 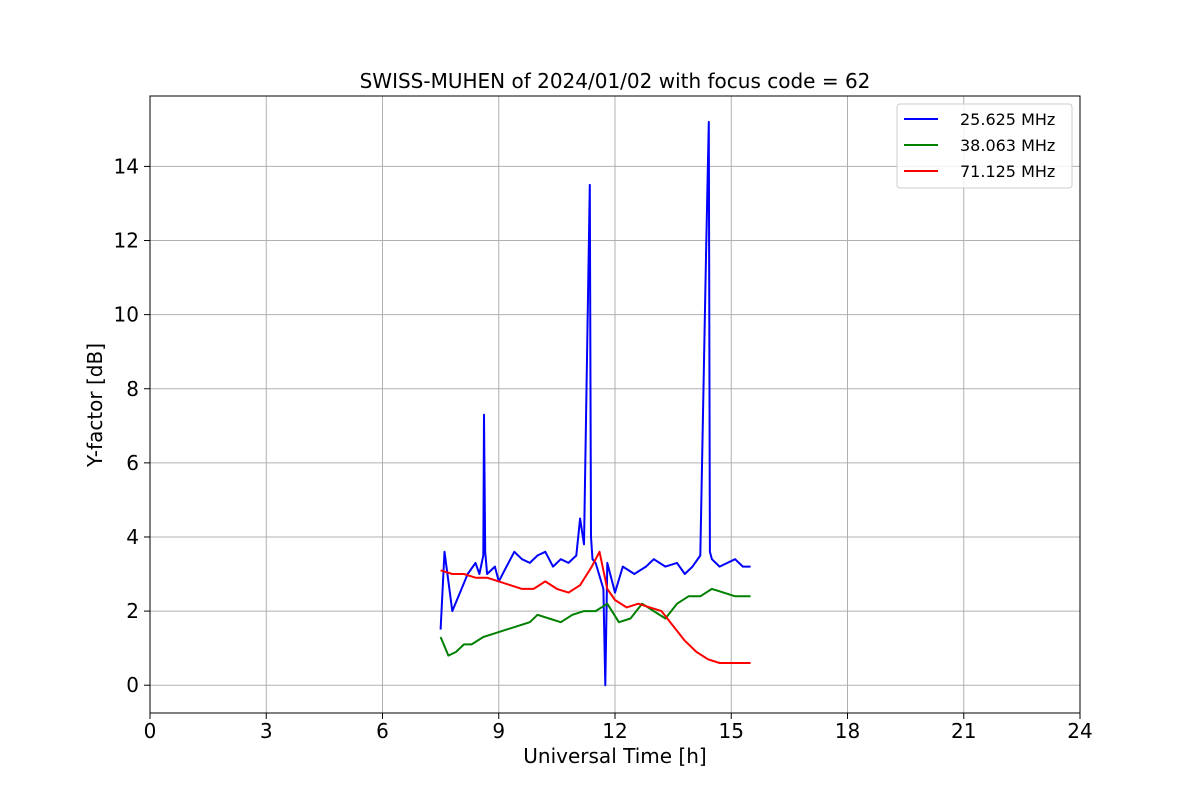 I want to click on y-tick-label: 2, so click(x=132, y=611).